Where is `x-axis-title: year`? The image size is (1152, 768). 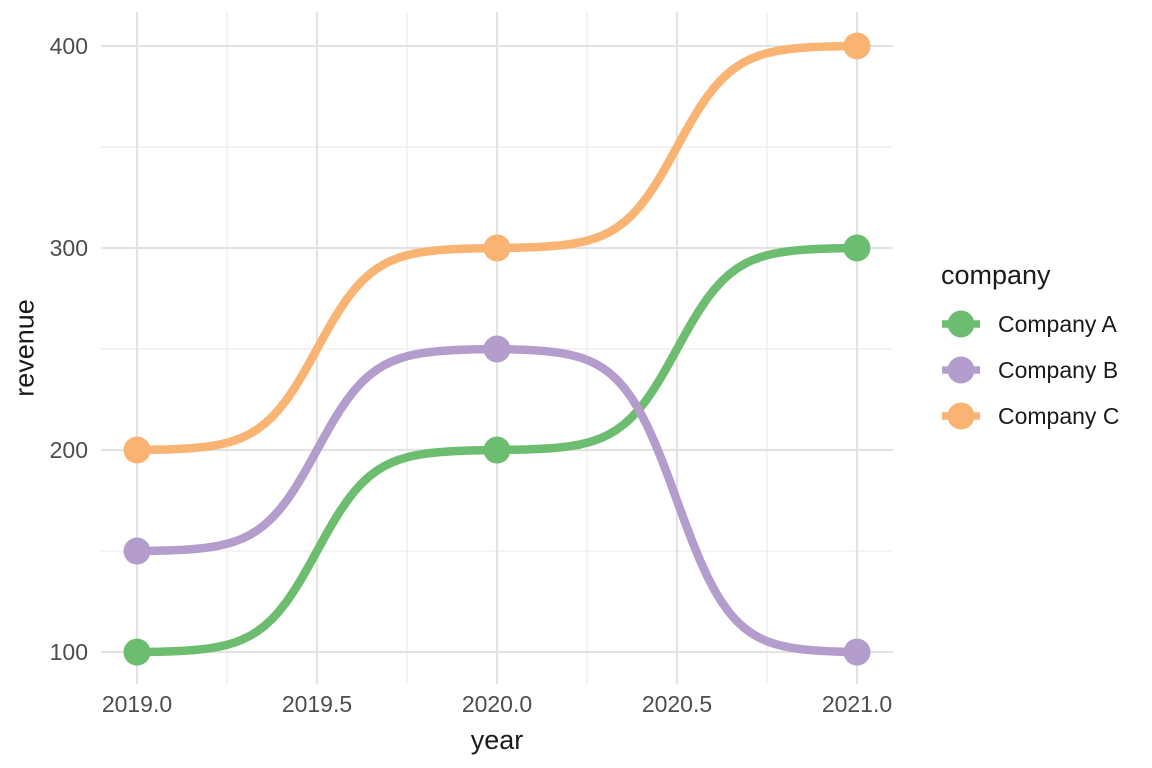
x-axis-title: year is located at coordinates (497, 740).